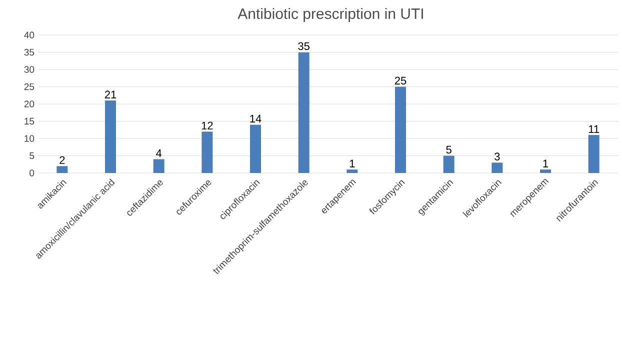 This screenshot has height=340, width=622. Describe the element at coordinates (29, 104) in the screenshot. I see `y-tick-label: 20` at that location.